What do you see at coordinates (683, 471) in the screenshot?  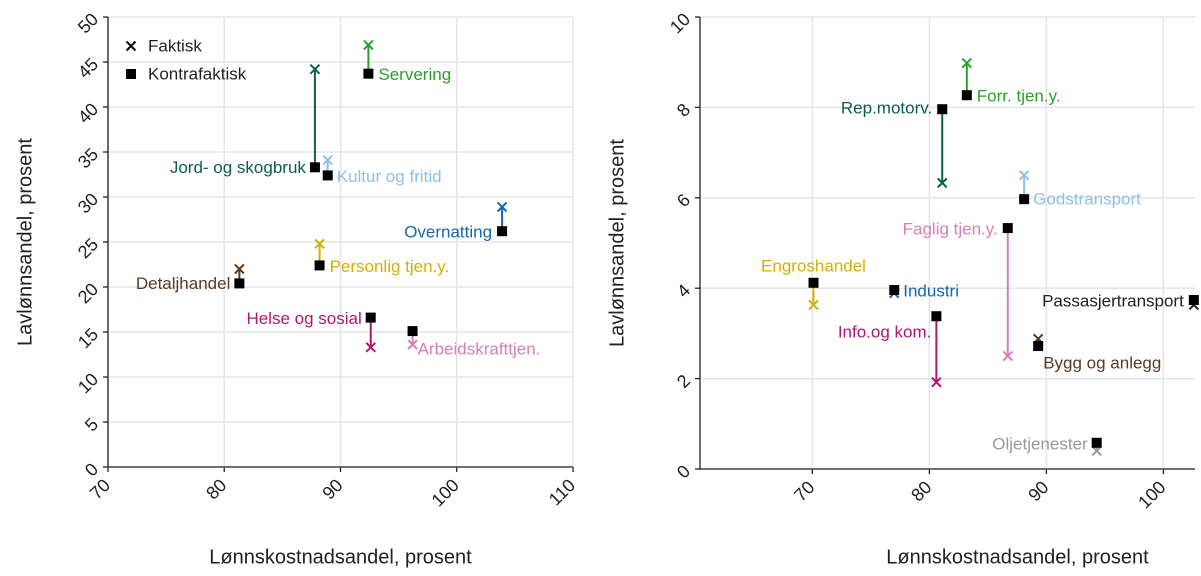 I see `y-tick-label: 0` at bounding box center [683, 471].